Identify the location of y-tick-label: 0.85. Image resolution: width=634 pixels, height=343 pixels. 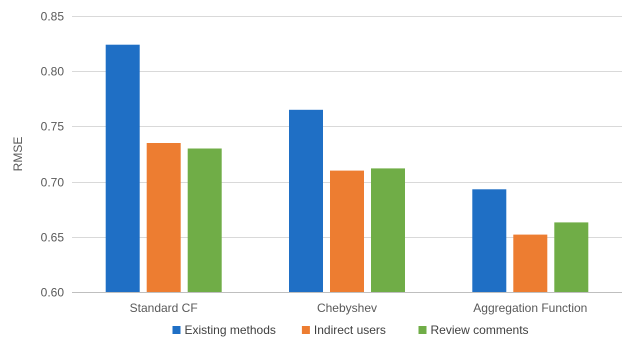
(53, 17).